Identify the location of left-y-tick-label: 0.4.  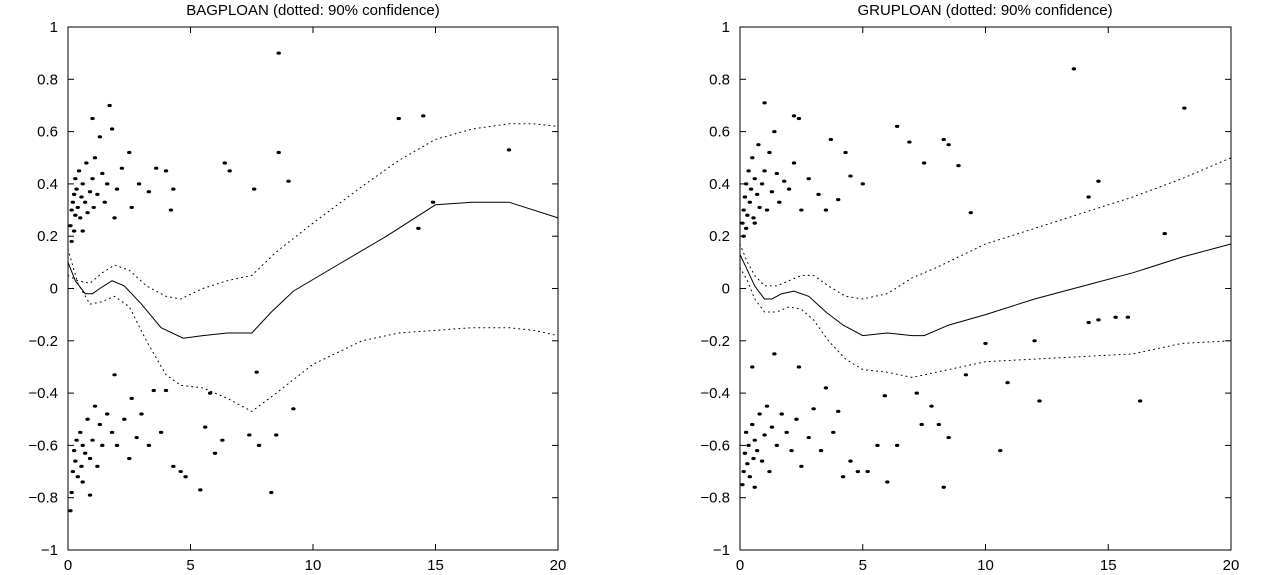
(47, 184).